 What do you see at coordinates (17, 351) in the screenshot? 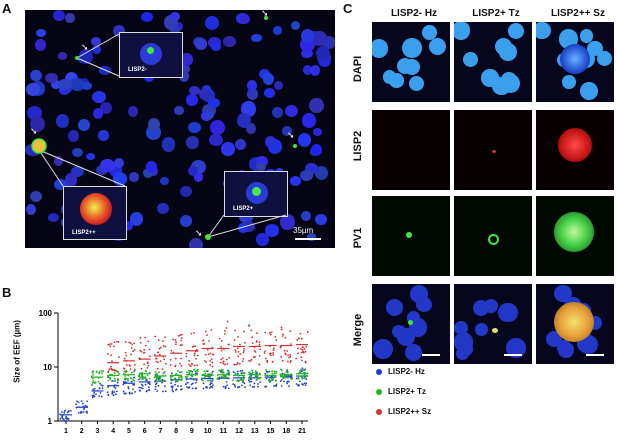
I see `y-axis-label: Size of EEF (µm)` at bounding box center [17, 351].